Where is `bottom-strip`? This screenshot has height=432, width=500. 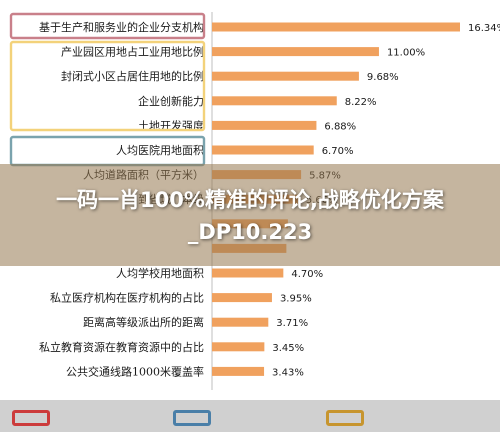 bottom-strip is located at coordinates (250, 416).